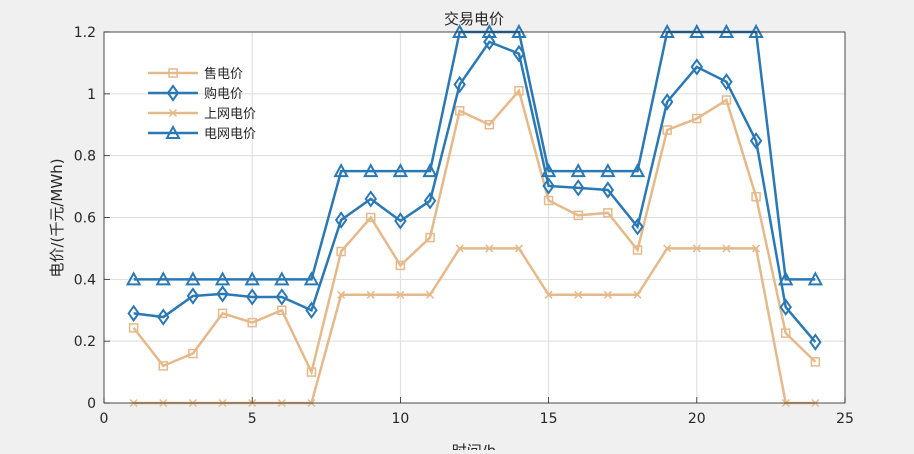 The image size is (914, 454). I want to click on y-tick-label: 0.2, so click(85, 342).